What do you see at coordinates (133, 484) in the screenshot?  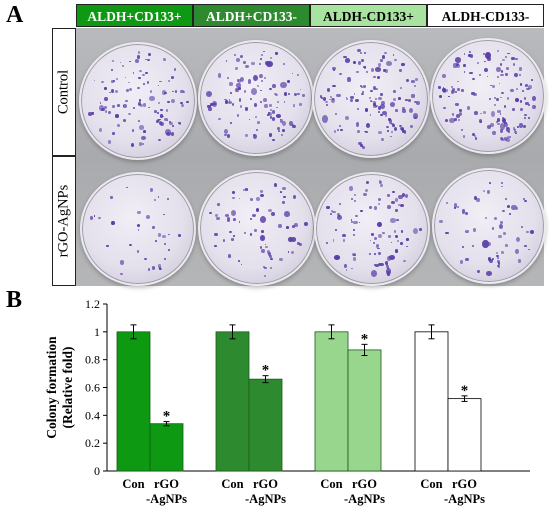 I see `x-category-label: Con` at bounding box center [133, 484].